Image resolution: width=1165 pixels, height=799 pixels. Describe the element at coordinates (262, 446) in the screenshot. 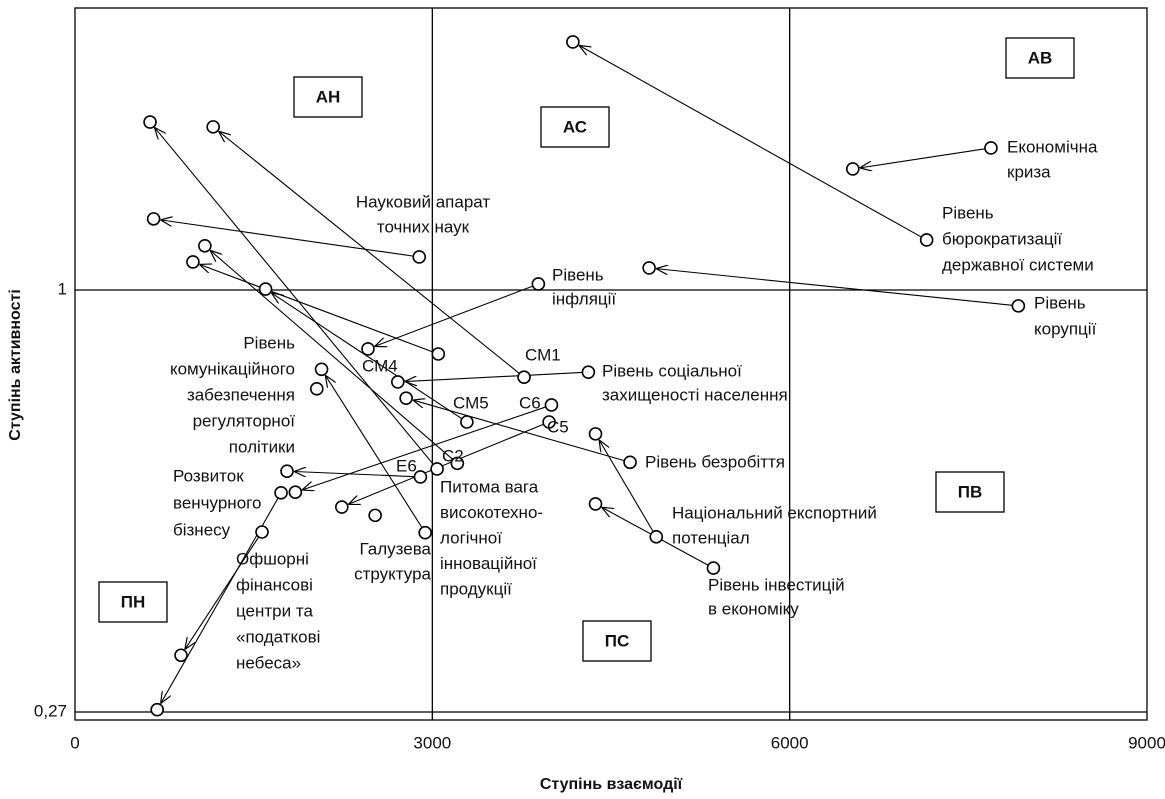

I see `annotation: політики` at that location.